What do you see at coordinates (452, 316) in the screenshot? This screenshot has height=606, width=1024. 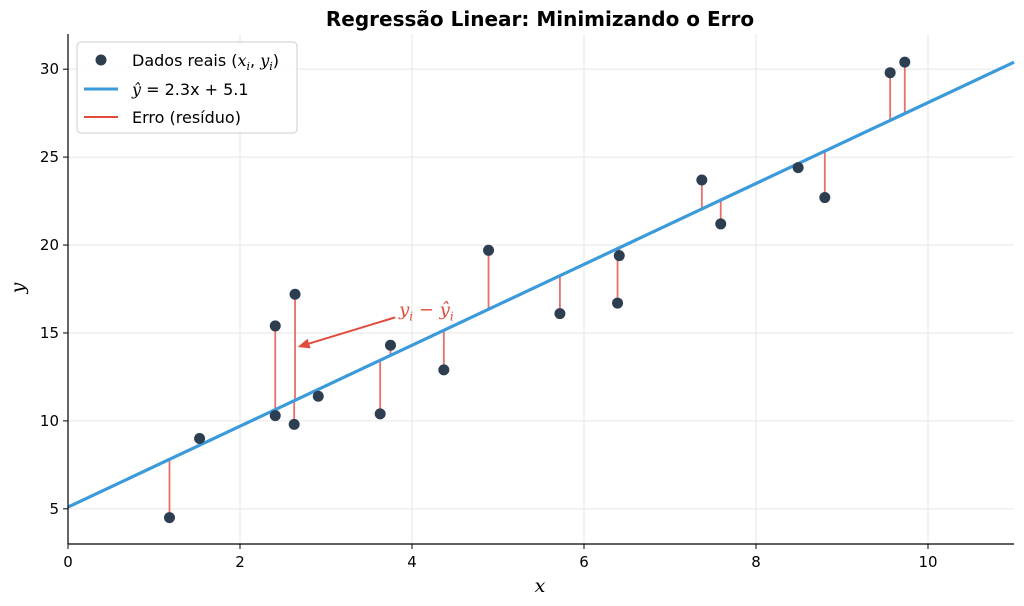 I see `annotation-sub-i-2: i` at bounding box center [452, 316].